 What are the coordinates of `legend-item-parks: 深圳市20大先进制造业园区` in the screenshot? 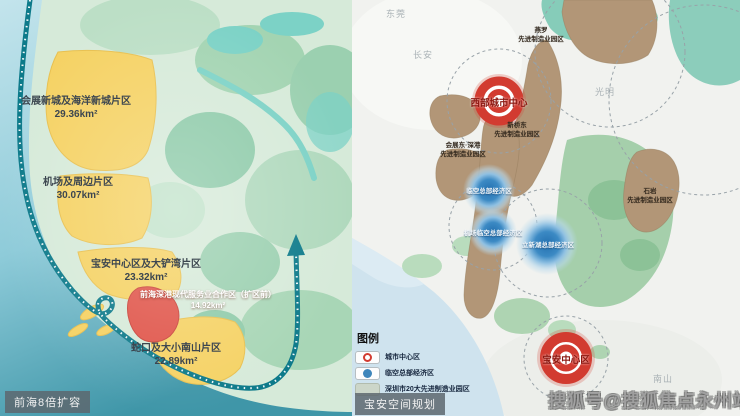 It's located at (412, 389).